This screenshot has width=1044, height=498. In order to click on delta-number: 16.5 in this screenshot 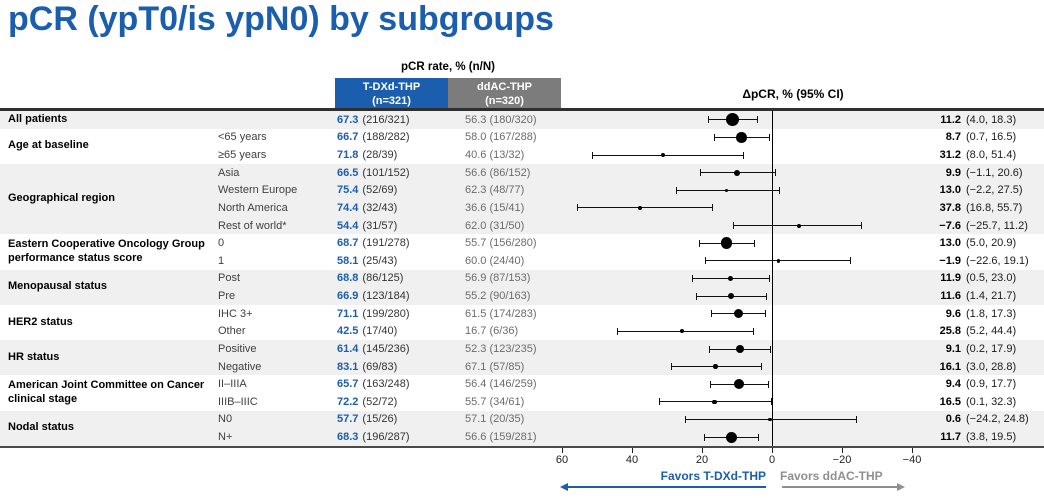, I will do `click(950, 401)`.